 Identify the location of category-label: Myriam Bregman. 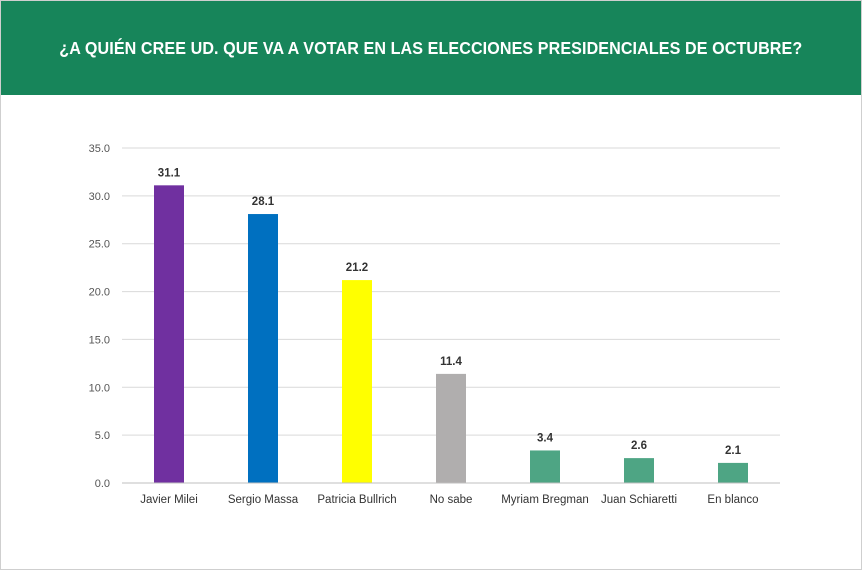
(545, 500).